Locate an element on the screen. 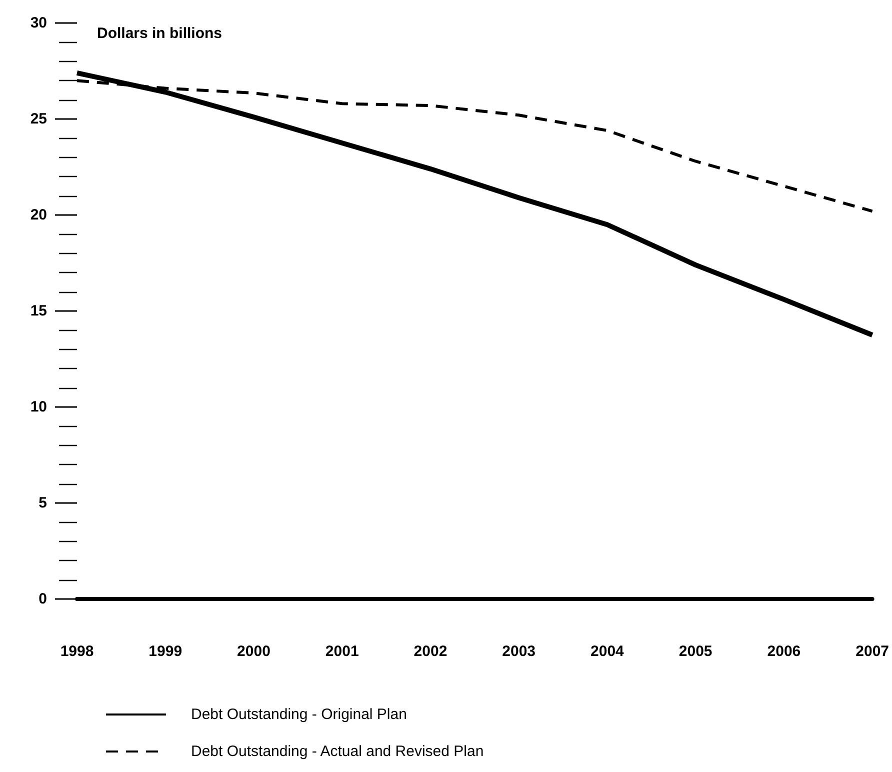 This screenshot has width=892, height=772. x-tick-label: 1998 is located at coordinates (77, 651).